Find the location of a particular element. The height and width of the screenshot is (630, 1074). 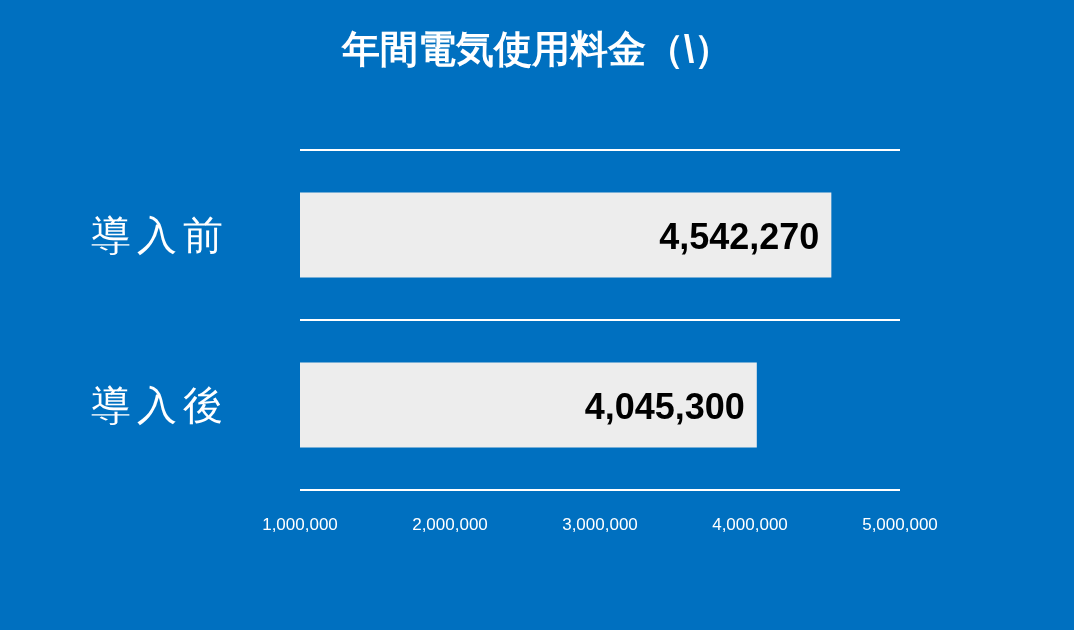

x-tick-label: 2,000,000 is located at coordinates (450, 524).